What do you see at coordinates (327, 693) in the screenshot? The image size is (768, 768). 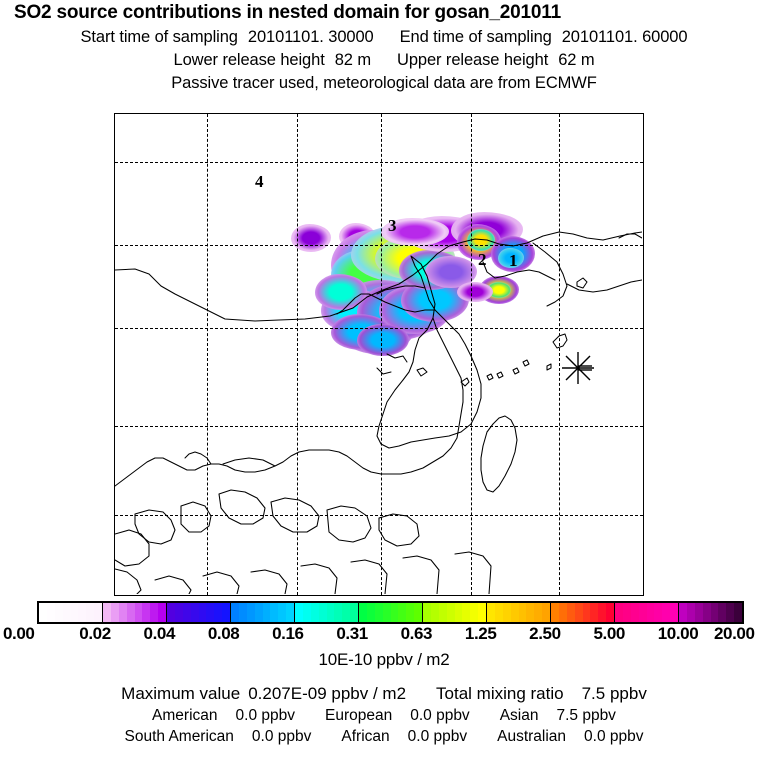 I see `max-value-value: 0.207E-09 ppbv / m2` at bounding box center [327, 693].